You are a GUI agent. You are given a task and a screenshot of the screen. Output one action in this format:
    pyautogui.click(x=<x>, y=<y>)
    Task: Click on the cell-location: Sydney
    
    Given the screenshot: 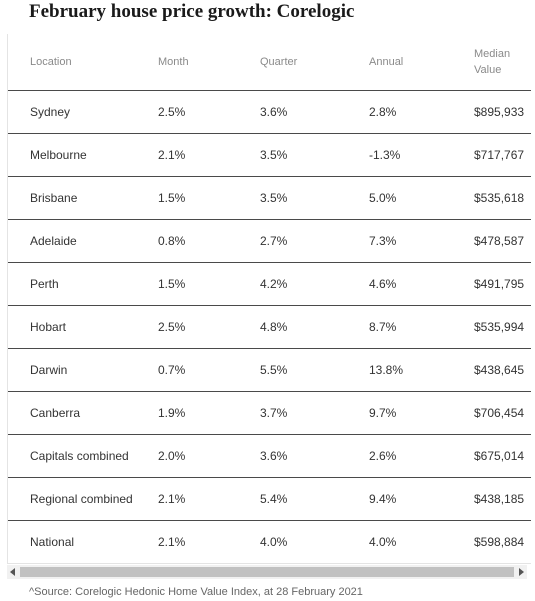 What is the action you would take?
    pyautogui.click(x=50, y=112)
    